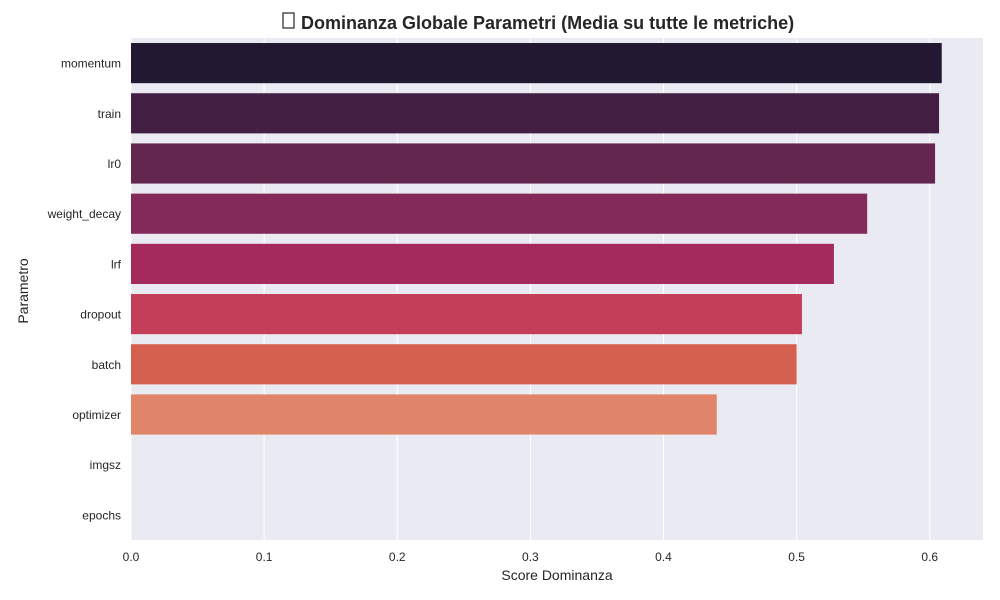 The width and height of the screenshot is (1000, 600). I want to click on y-tick-label: dropout, so click(100, 315).